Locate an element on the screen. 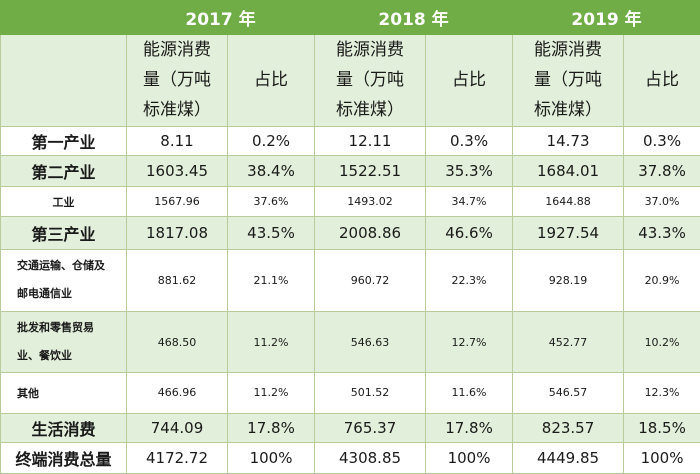  year-2019-header: 2019 年 is located at coordinates (606, 18).